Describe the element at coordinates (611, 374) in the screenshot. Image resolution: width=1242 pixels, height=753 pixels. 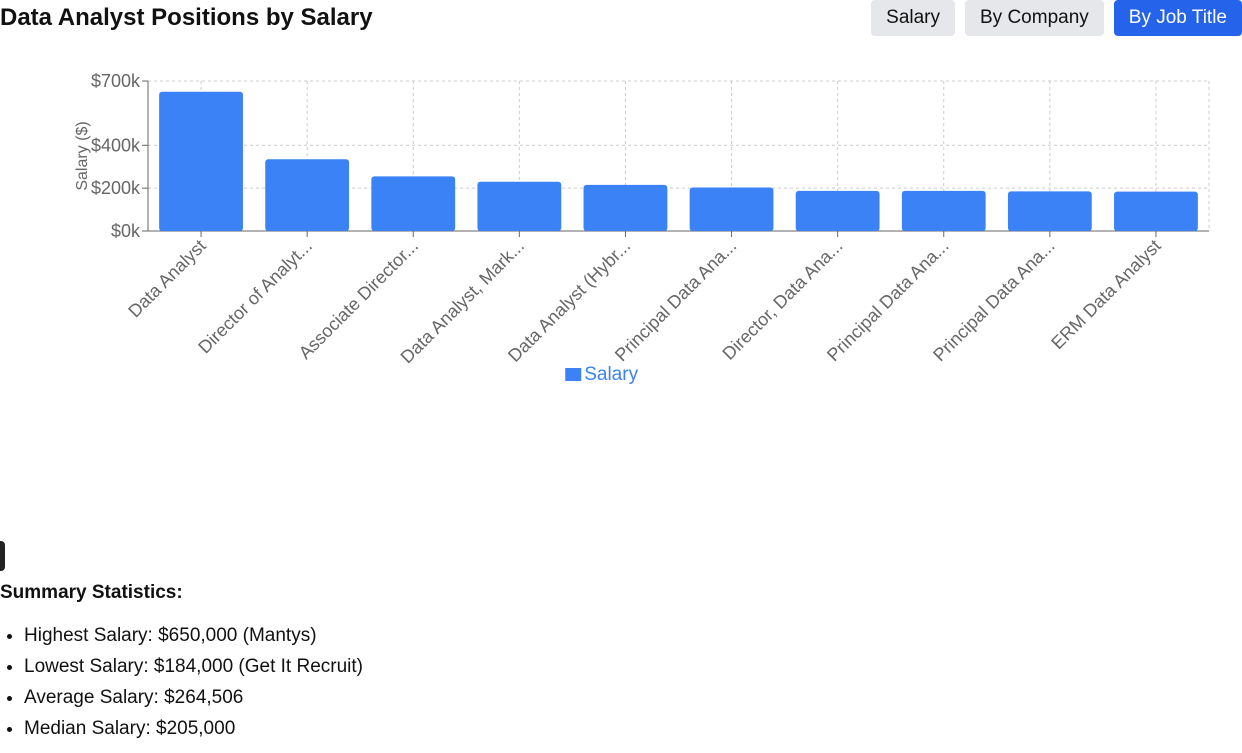
I see `legend-label: Salary` at that location.